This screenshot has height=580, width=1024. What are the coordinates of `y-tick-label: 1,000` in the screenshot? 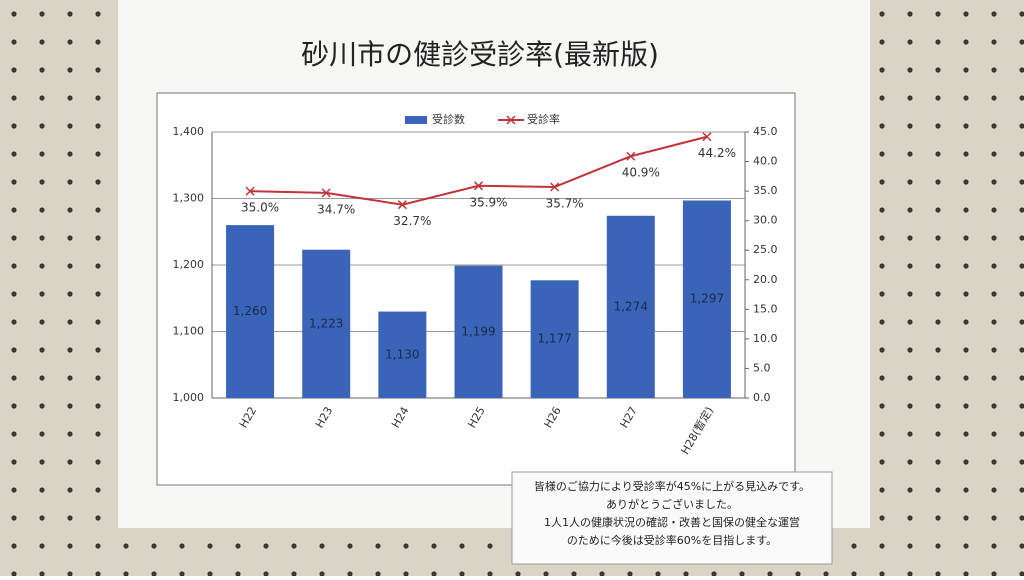 It's located at (189, 397).